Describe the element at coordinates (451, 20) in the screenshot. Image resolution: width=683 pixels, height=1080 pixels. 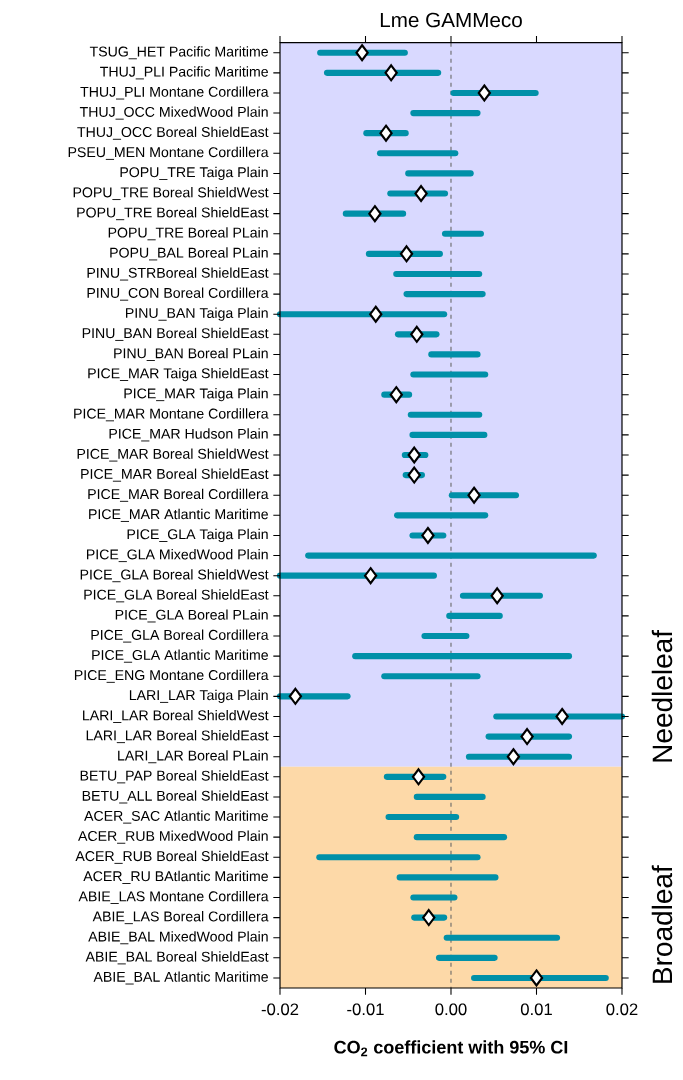
I see `chart-title: Lme GAMMeco` at that location.